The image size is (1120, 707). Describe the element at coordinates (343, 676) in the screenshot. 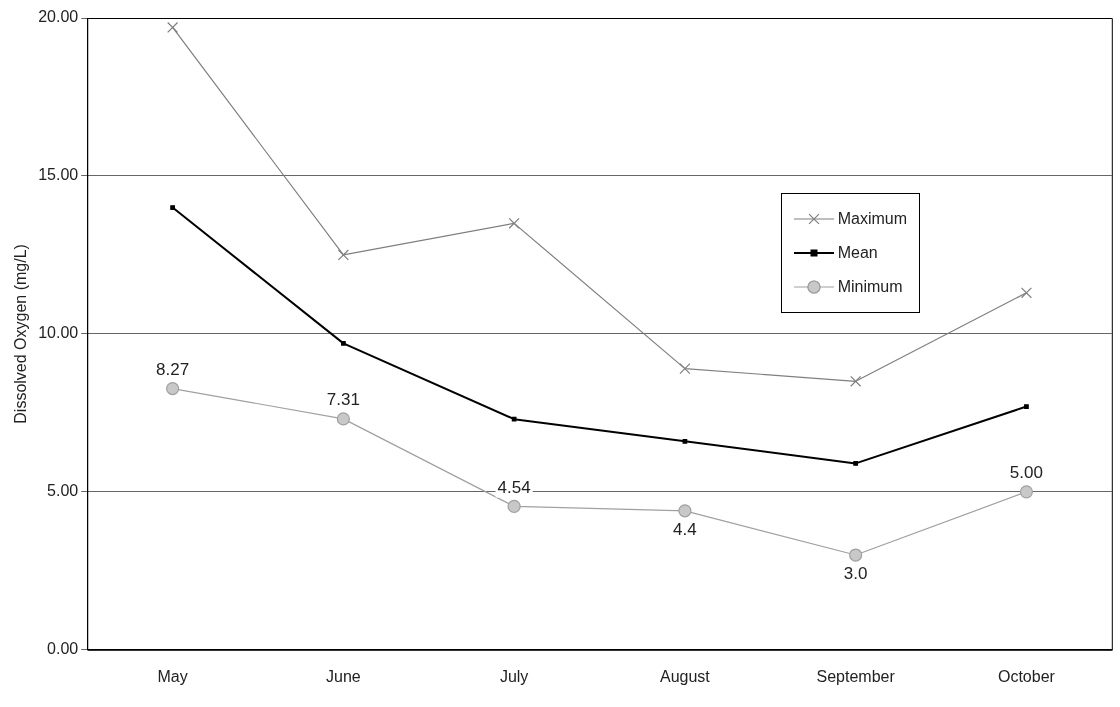

I see `x-tick-label: June` at that location.